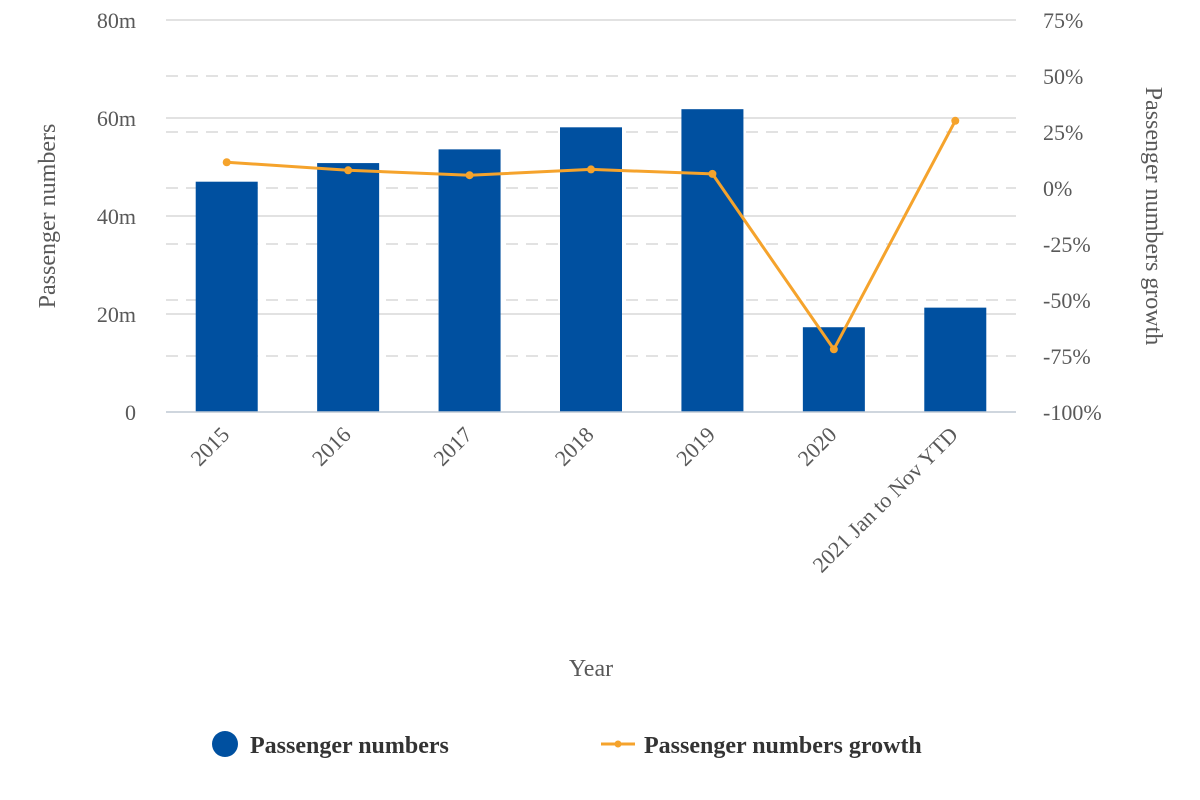 This screenshot has width=1200, height=800. Describe the element at coordinates (1072, 216) in the screenshot. I see `right-axis-tick-labels: -100% -75% -50% -25% 0% 25% 50% 75%` at that location.